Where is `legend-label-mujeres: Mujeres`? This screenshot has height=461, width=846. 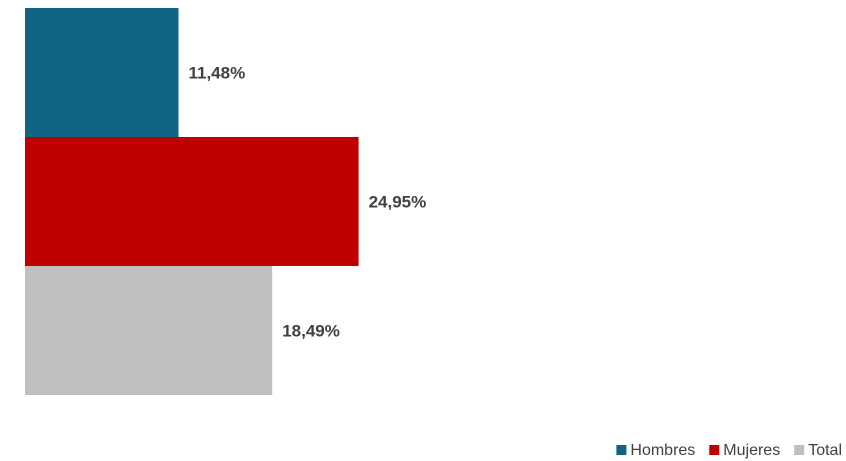
legend-label-mujeres: Mujeres is located at coordinates (751, 450).